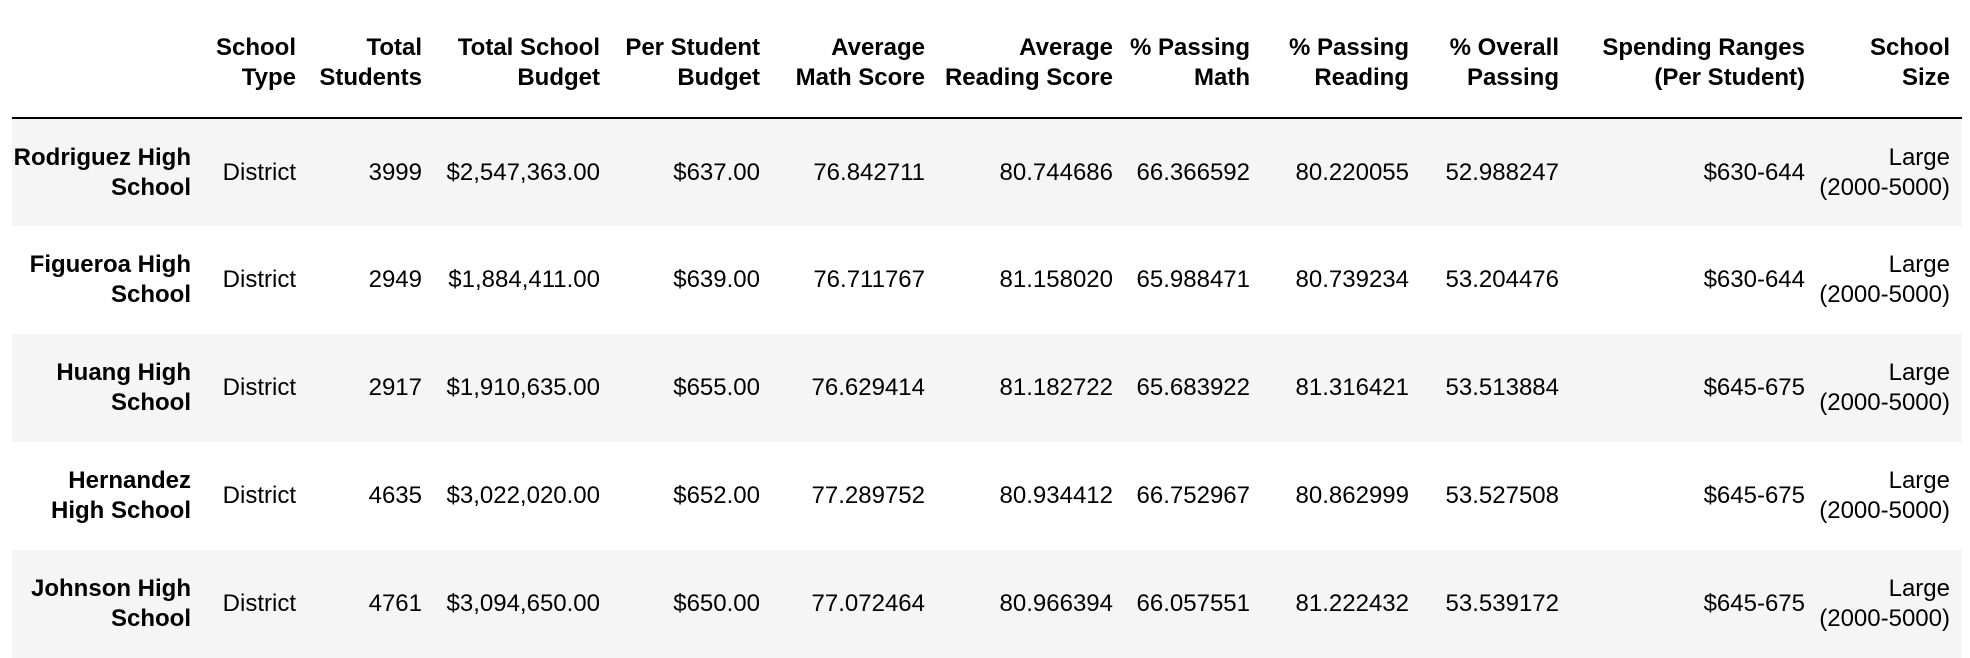 The image size is (1970, 658). What do you see at coordinates (123, 387) in the screenshot?
I see `school-name-cell: Huang High School` at bounding box center [123, 387].